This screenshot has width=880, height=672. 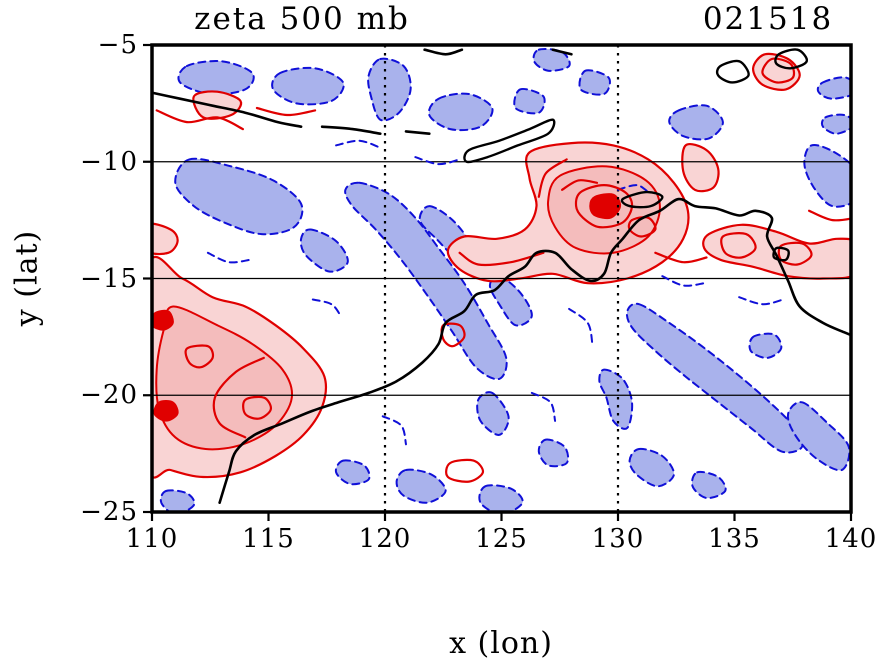 I want to click on y-axis-label: y (lat), so click(x=27, y=278).